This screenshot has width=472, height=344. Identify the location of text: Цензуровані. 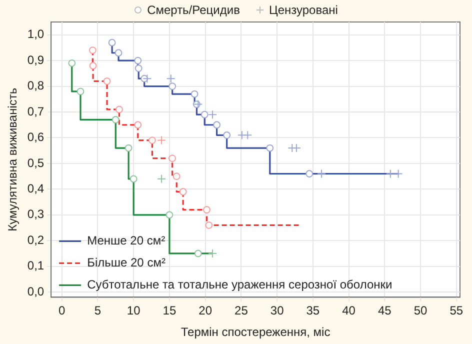
(303, 10).